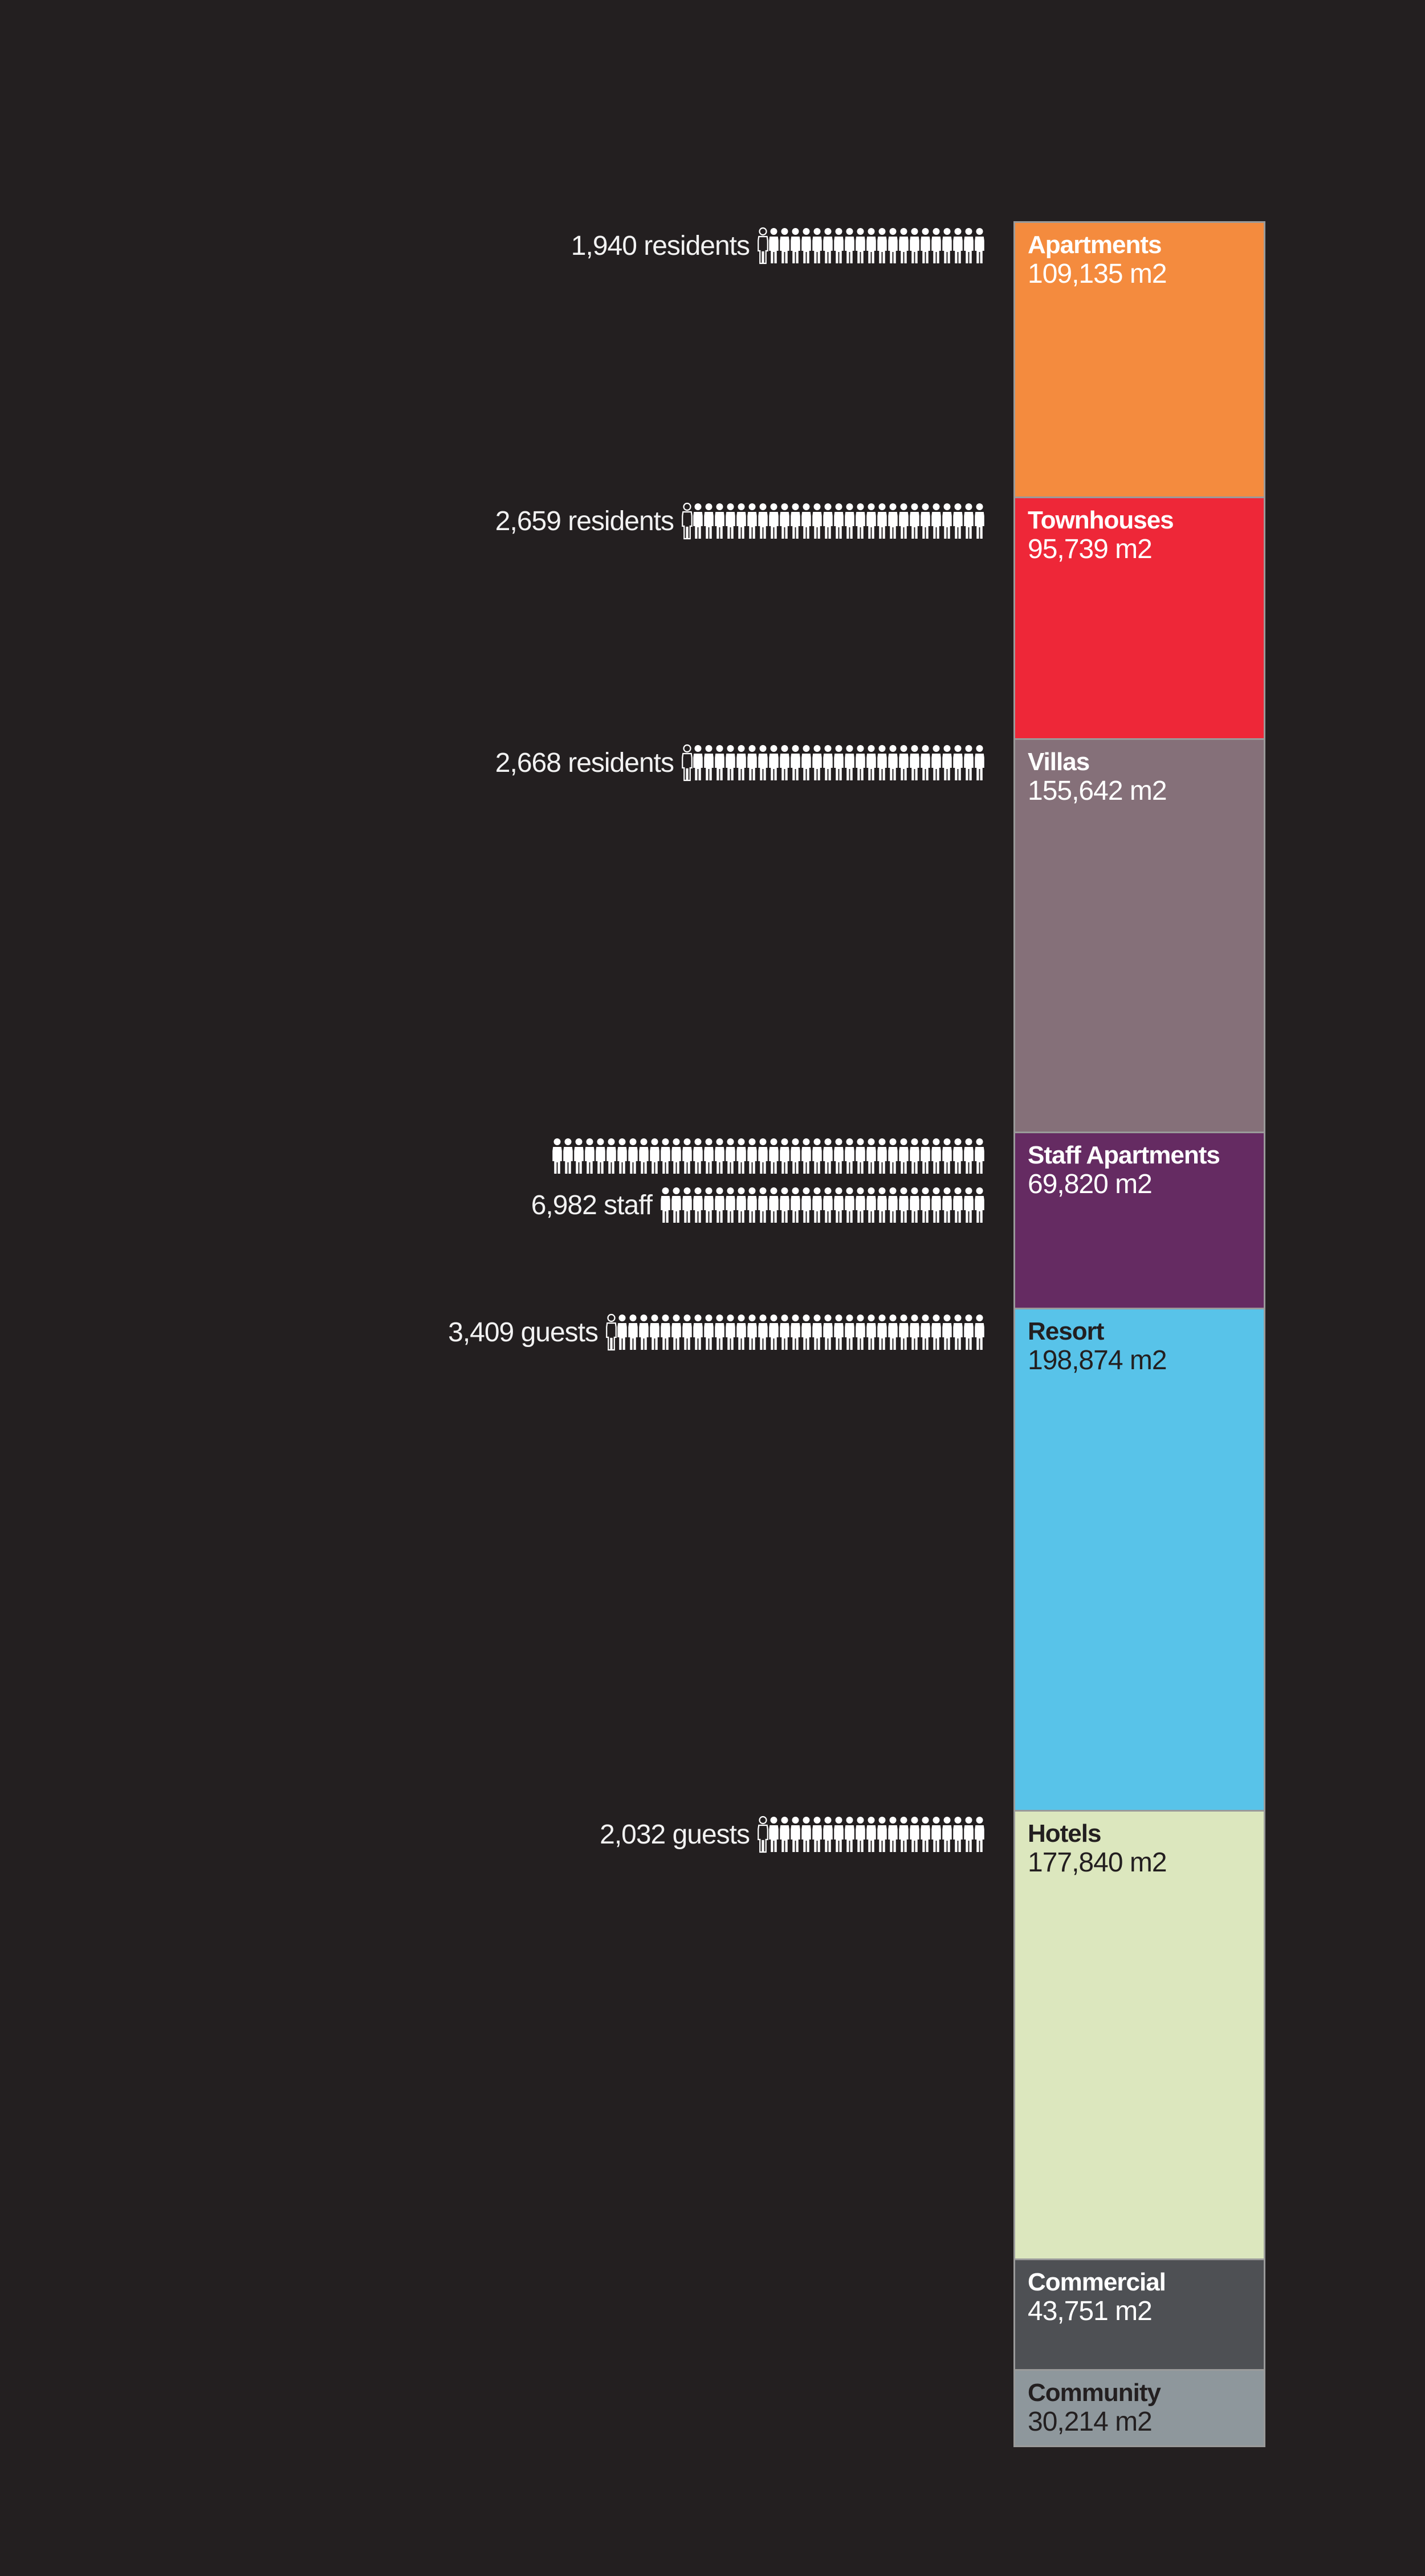  Describe the element at coordinates (675, 1835) in the screenshot. I see `population-label: 2,032 guests` at that location.